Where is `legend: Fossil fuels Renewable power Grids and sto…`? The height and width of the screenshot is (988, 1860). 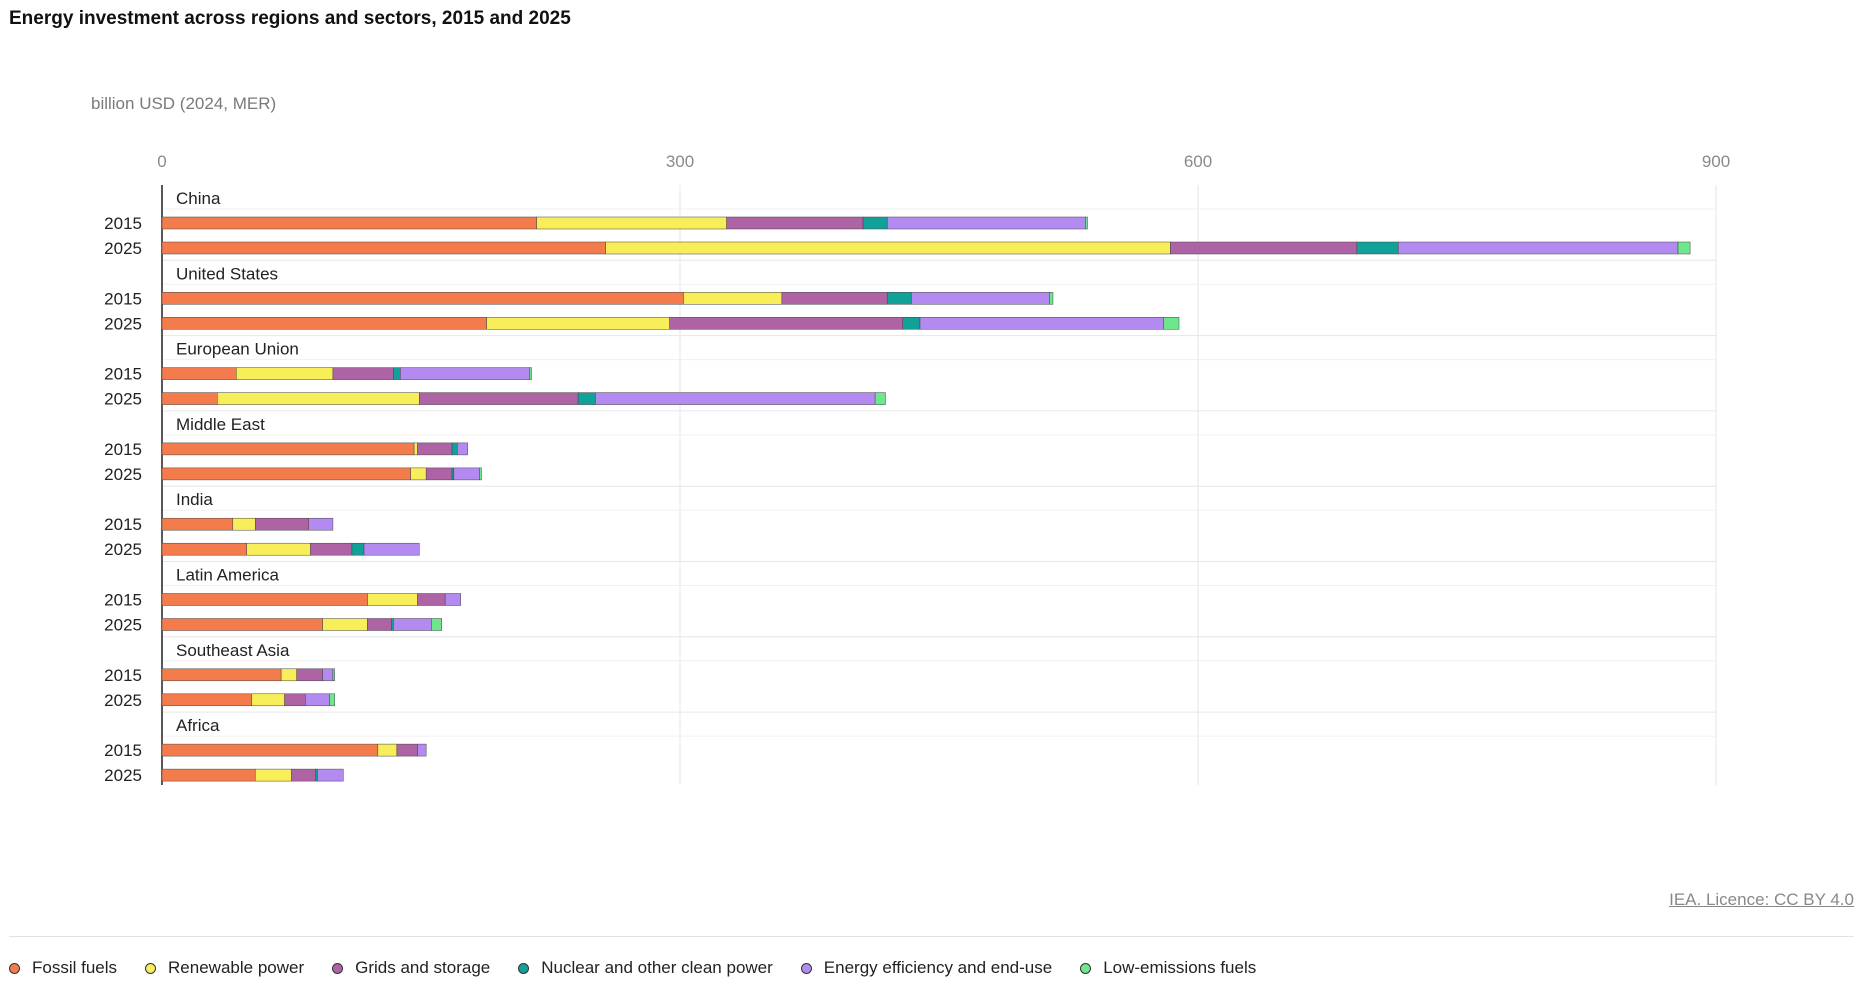 legend: Fossil fuels Renewable power Grids and sto… is located at coordinates (646, 968).